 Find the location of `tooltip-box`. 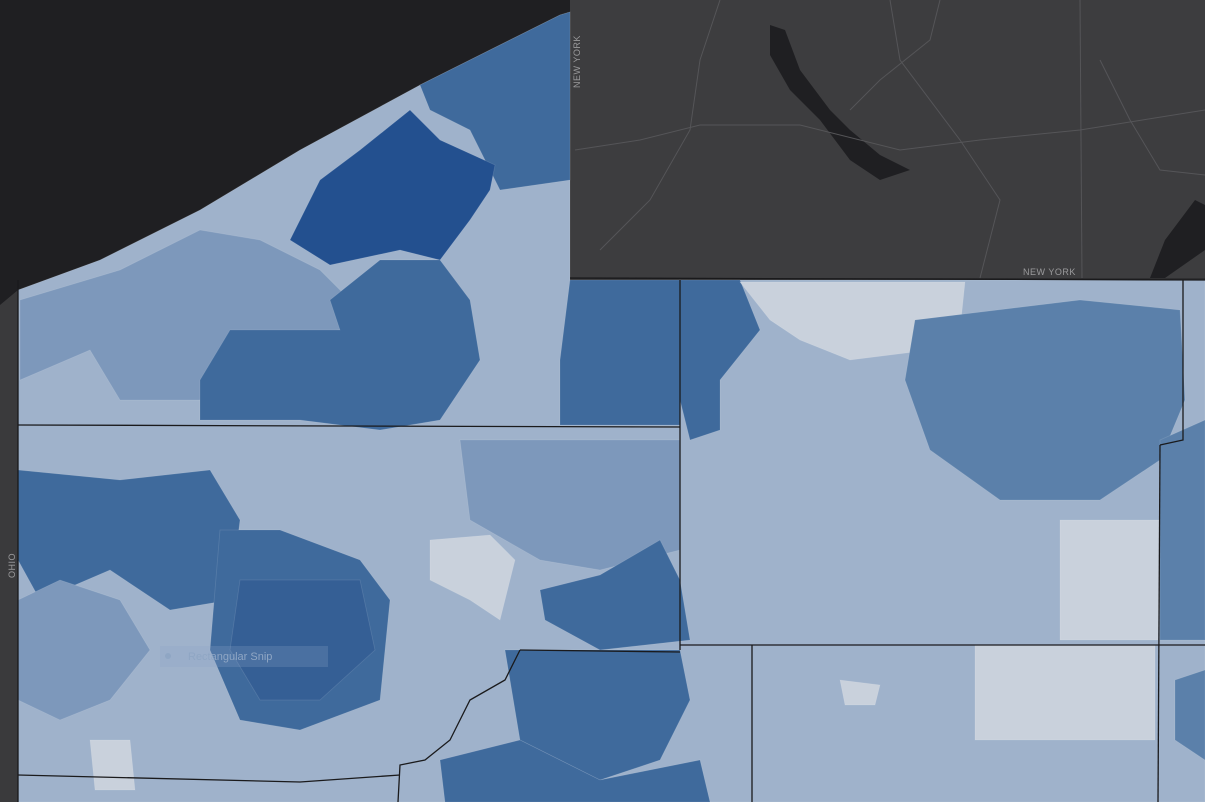

tooltip-box is located at coordinates (244, 656).